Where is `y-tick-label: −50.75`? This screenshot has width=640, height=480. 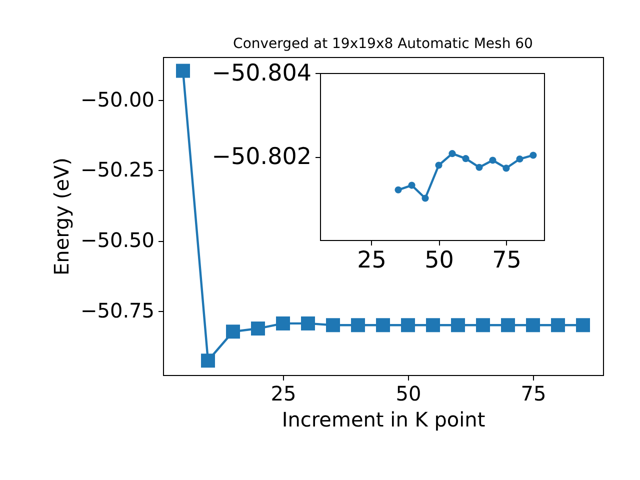 y-tick-label: −50.75 is located at coordinates (117, 310).